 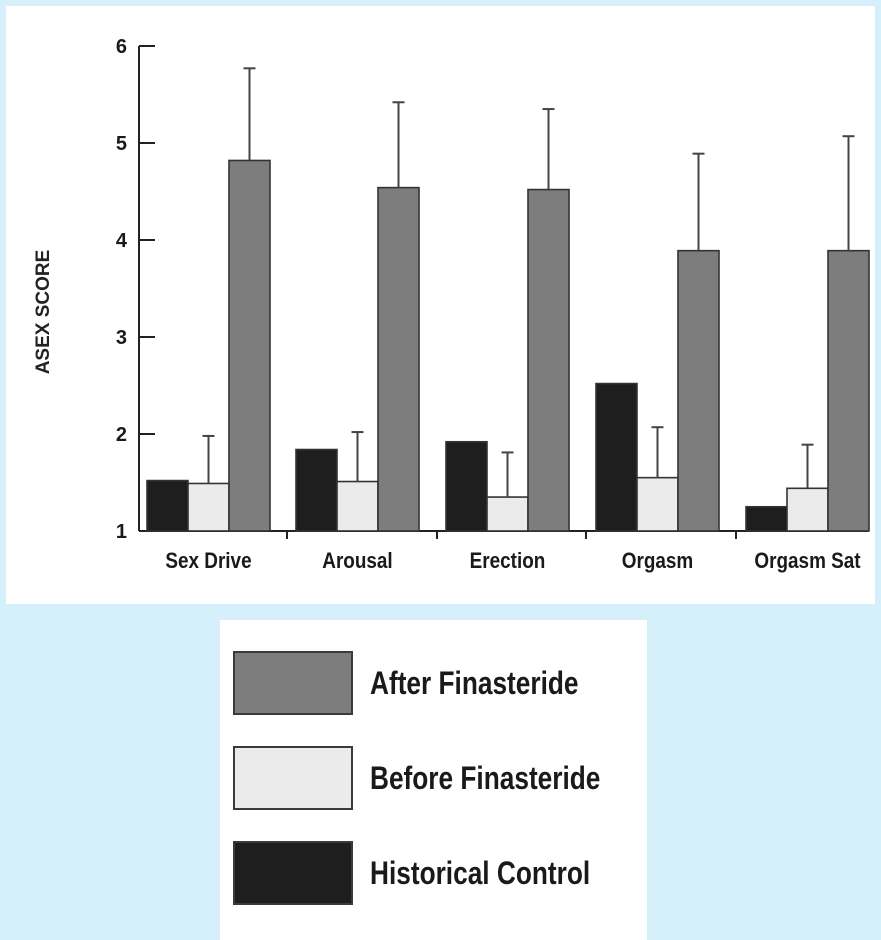 What do you see at coordinates (121, 144) in the screenshot?
I see `y-tick-label: 5` at bounding box center [121, 144].